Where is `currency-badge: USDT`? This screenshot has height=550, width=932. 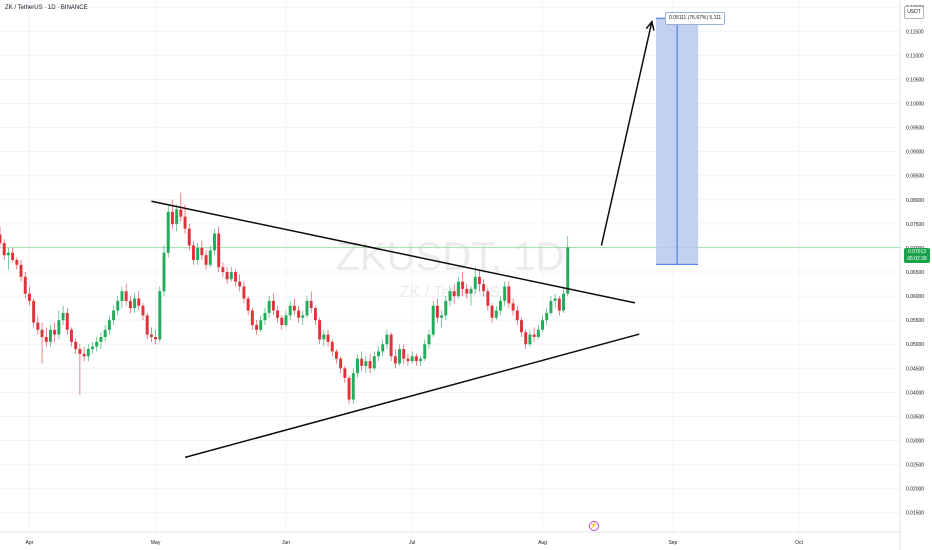
currency-badge: USDT is located at coordinates (914, 12).